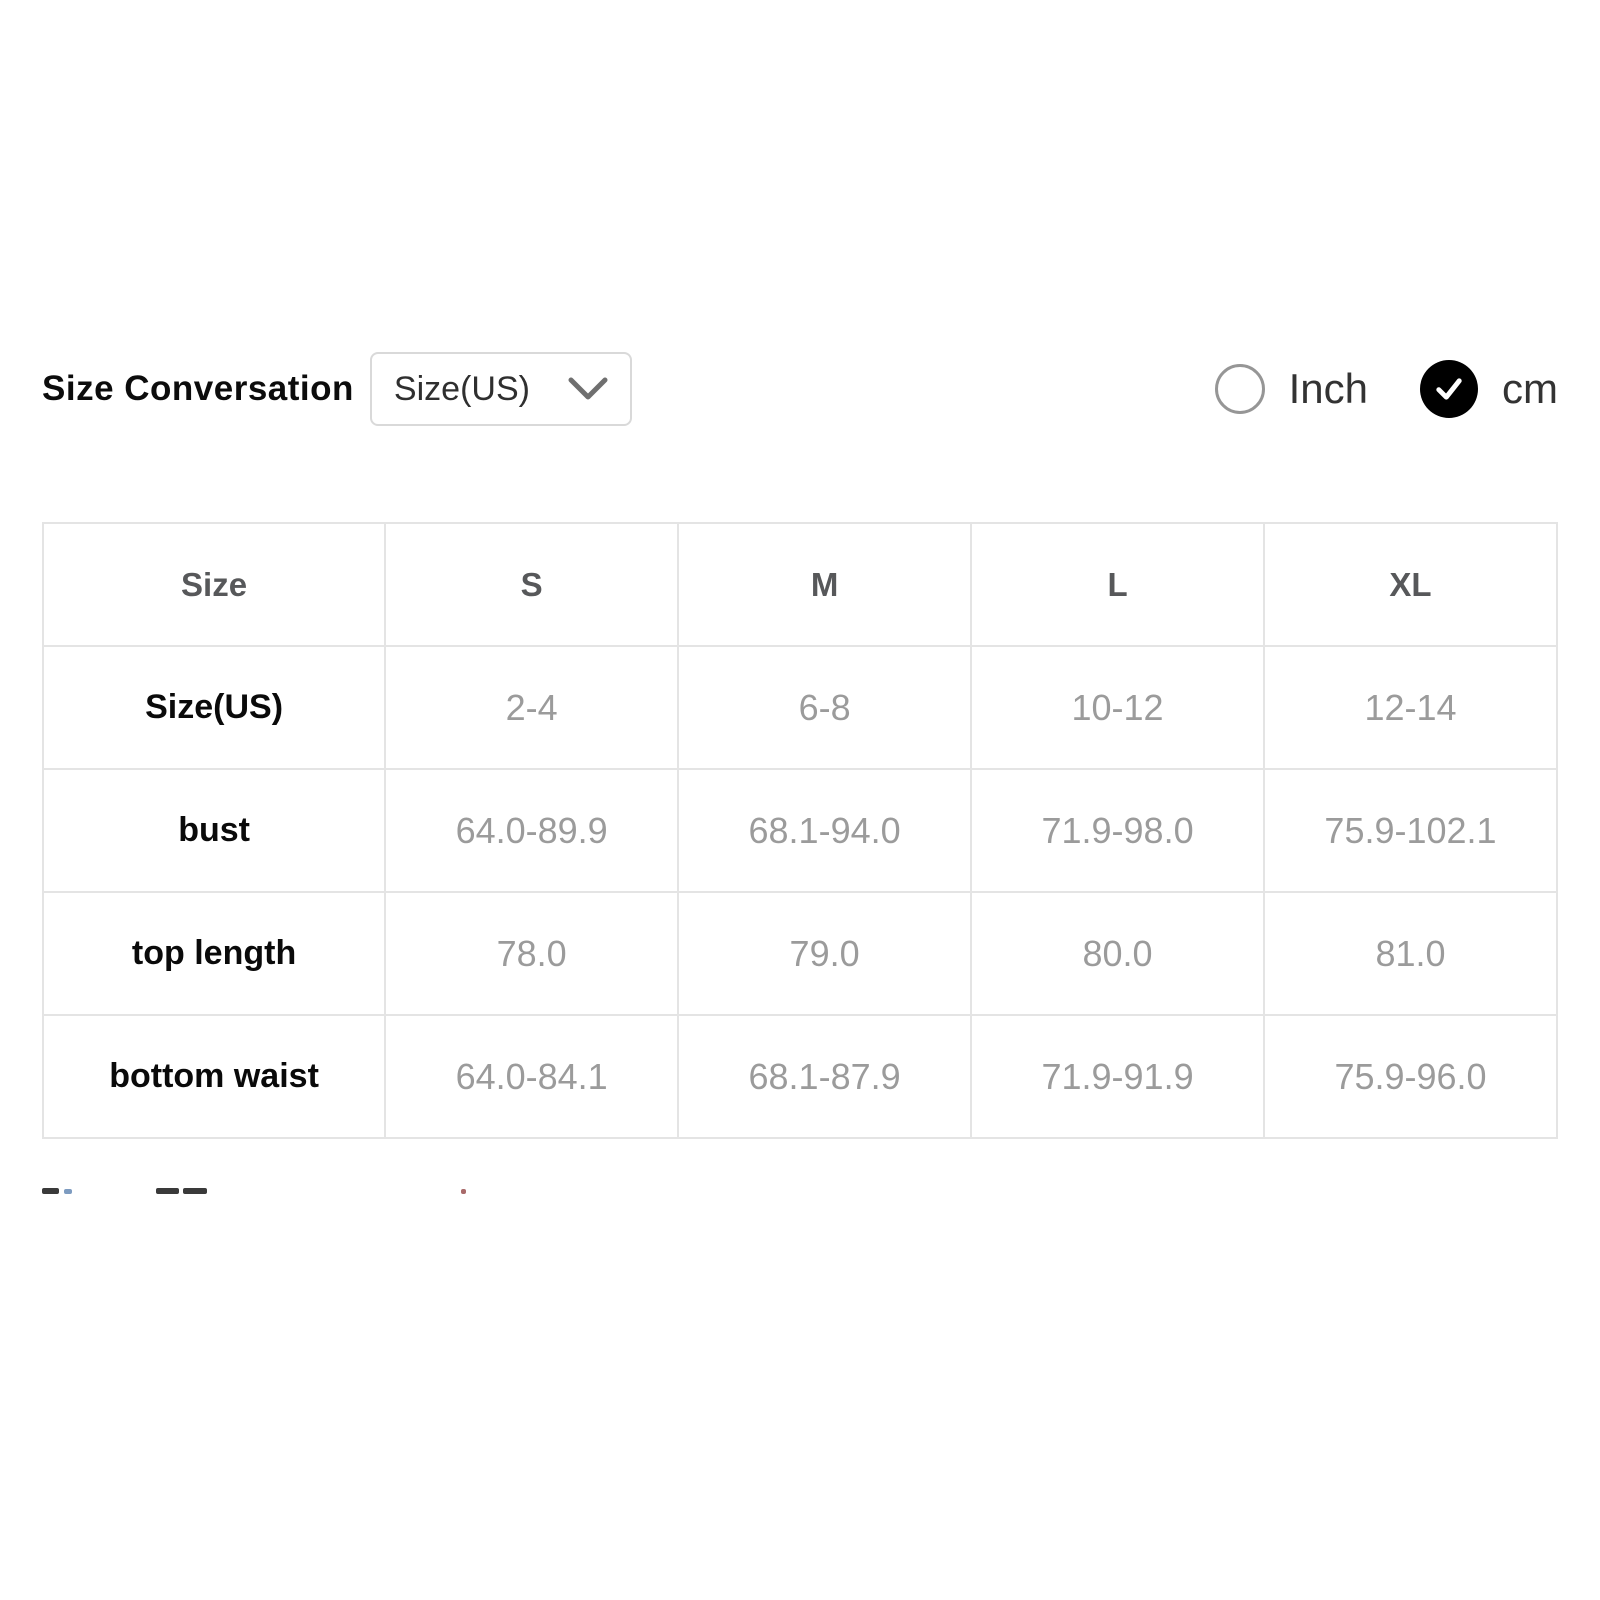  I want to click on cell-bottom-waist-m: 68.1-87.9, so click(825, 1076).